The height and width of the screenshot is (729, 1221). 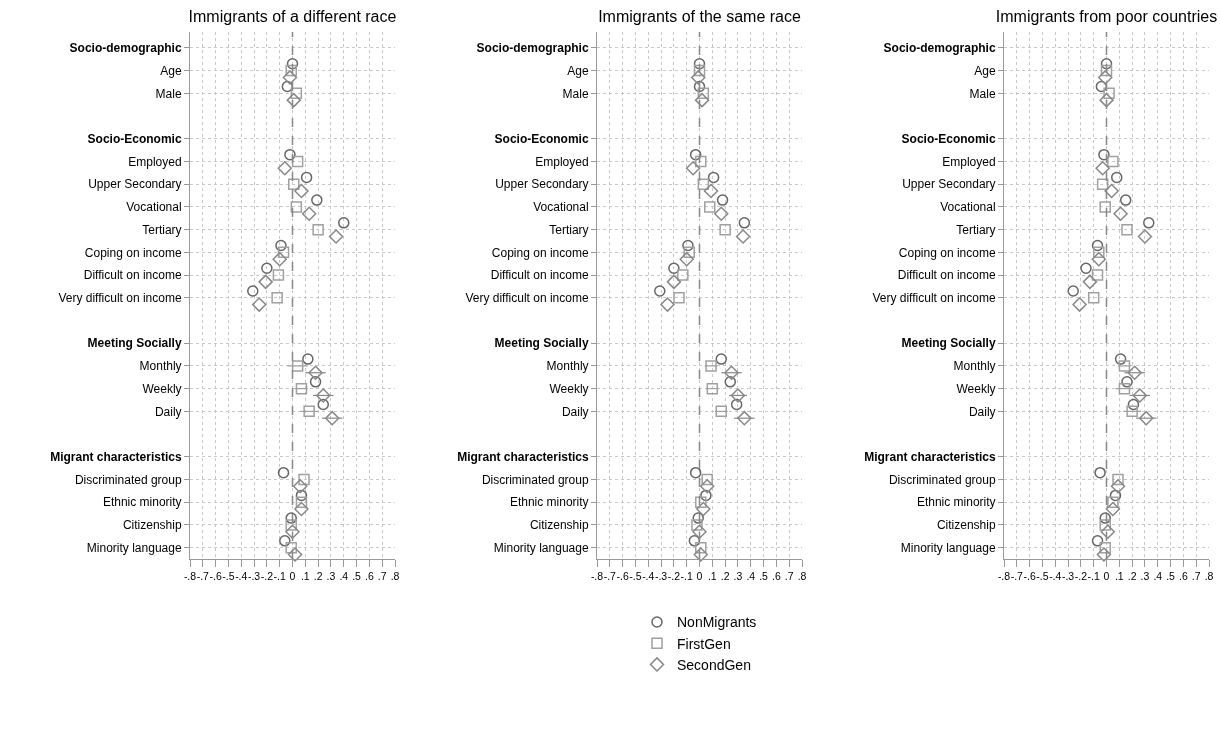 What do you see at coordinates (930, 456) in the screenshot?
I see `y-tick-label: Migrant characteristics` at bounding box center [930, 456].